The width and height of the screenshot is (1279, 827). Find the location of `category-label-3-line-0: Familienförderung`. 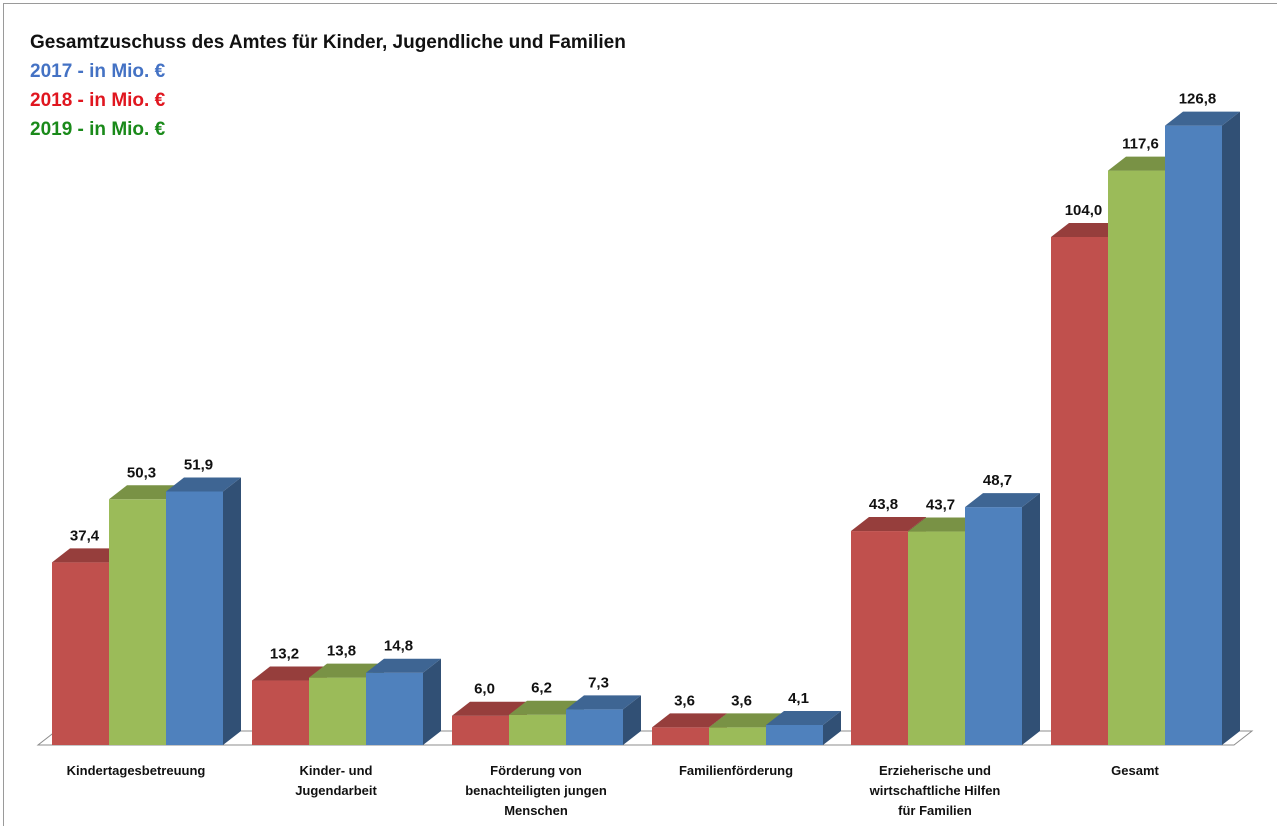

category-label-3-line-0: Familienförderung is located at coordinates (736, 770).